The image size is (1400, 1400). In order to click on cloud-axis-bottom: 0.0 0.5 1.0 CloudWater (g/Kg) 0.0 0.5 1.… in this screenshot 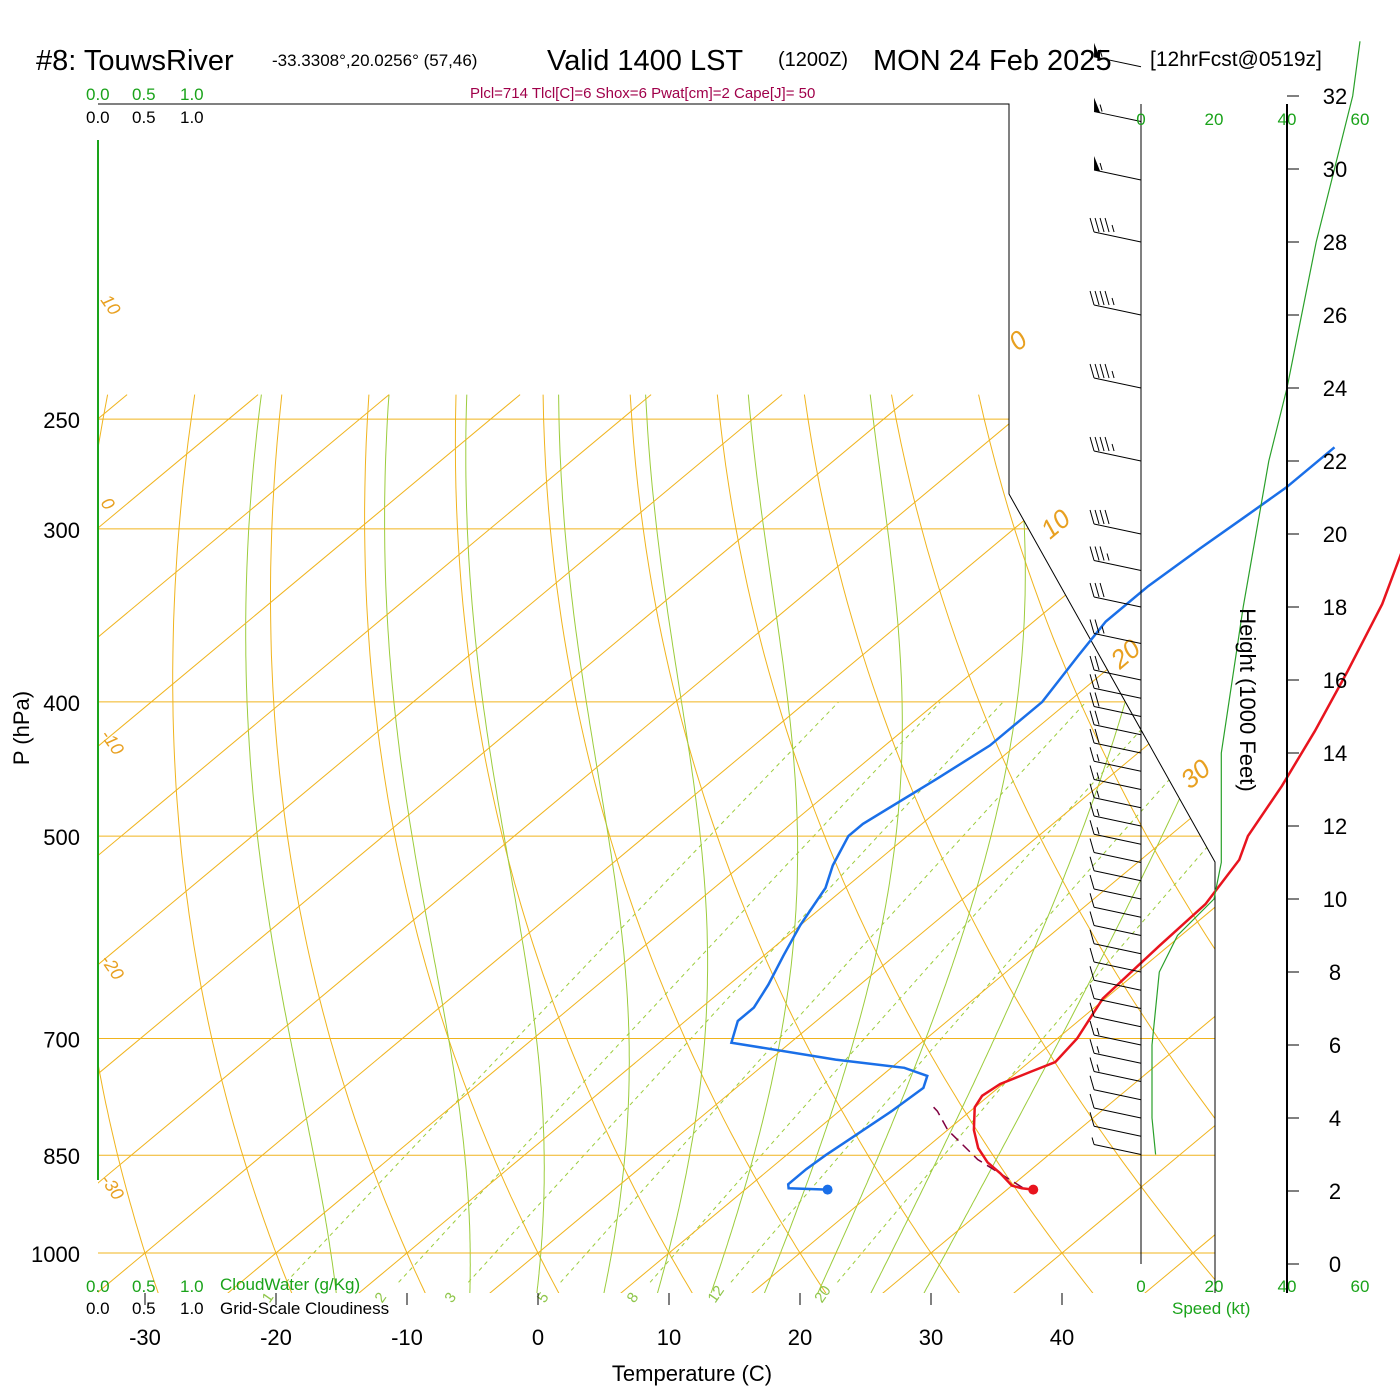, I will do `click(237, 1296)`.